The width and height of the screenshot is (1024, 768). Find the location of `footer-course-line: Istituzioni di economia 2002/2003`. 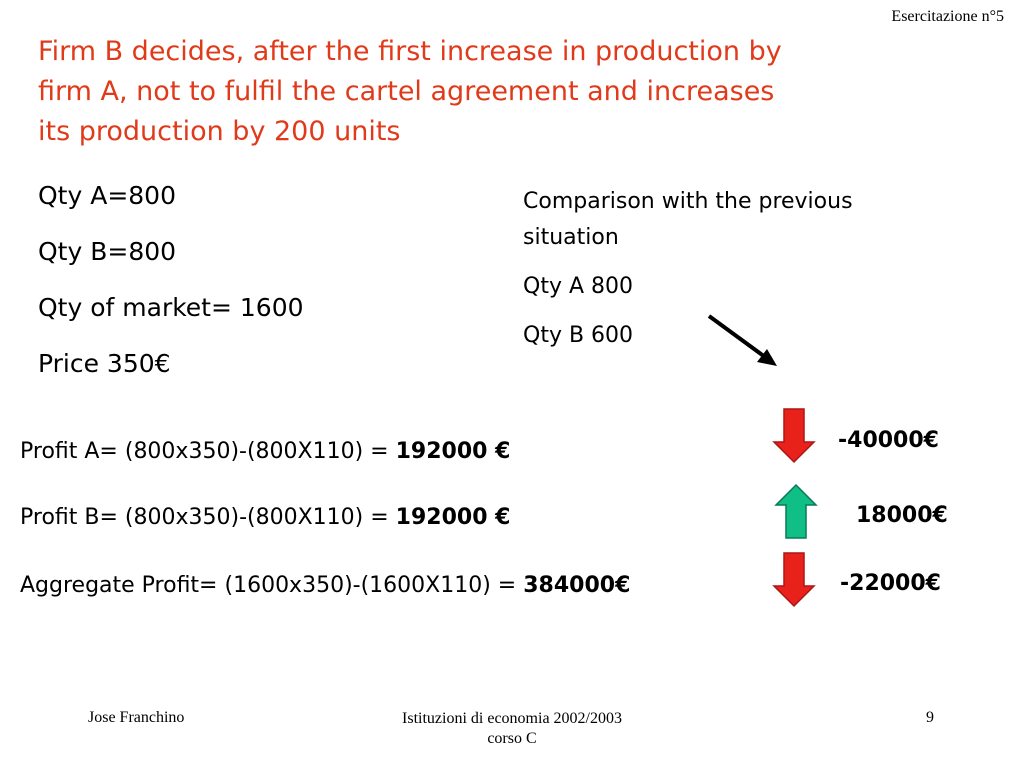

footer-course-line: Istituzioni di economia 2002/2003 is located at coordinates (512, 718).